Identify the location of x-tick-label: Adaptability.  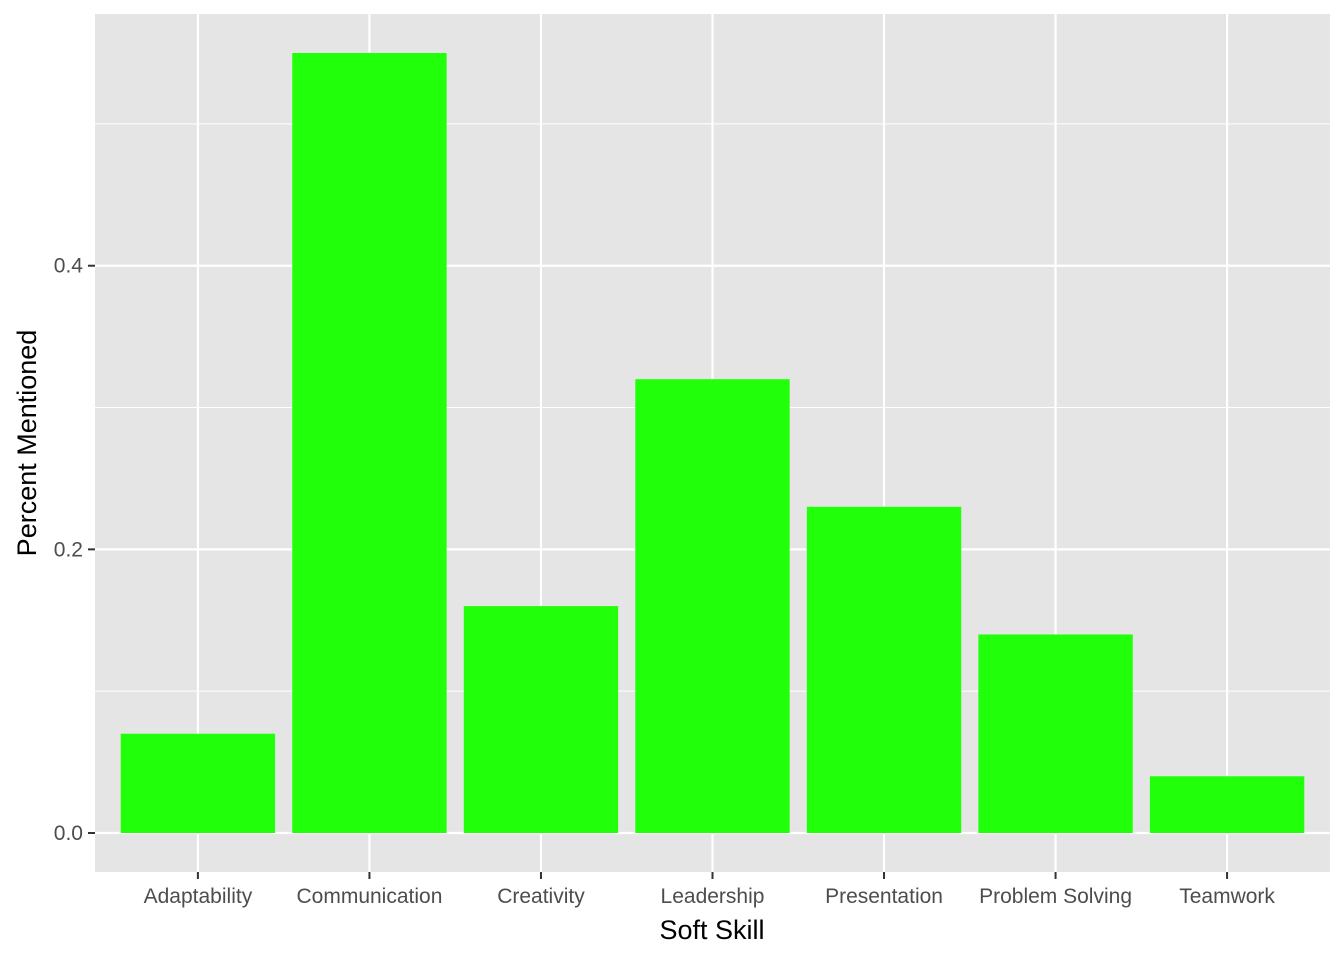
(198, 896).